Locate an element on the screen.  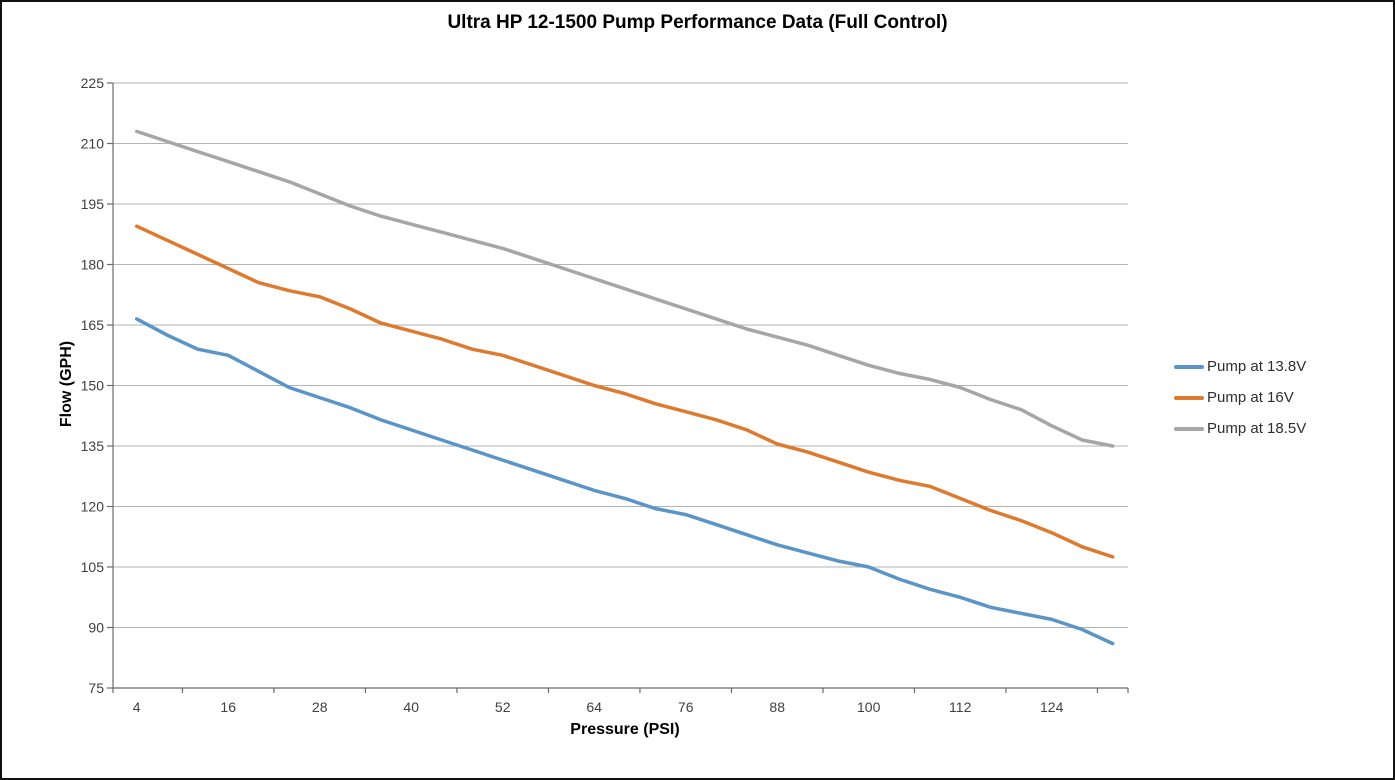
legend-item-18-5v: Pump at 18.5V is located at coordinates (1240, 428).